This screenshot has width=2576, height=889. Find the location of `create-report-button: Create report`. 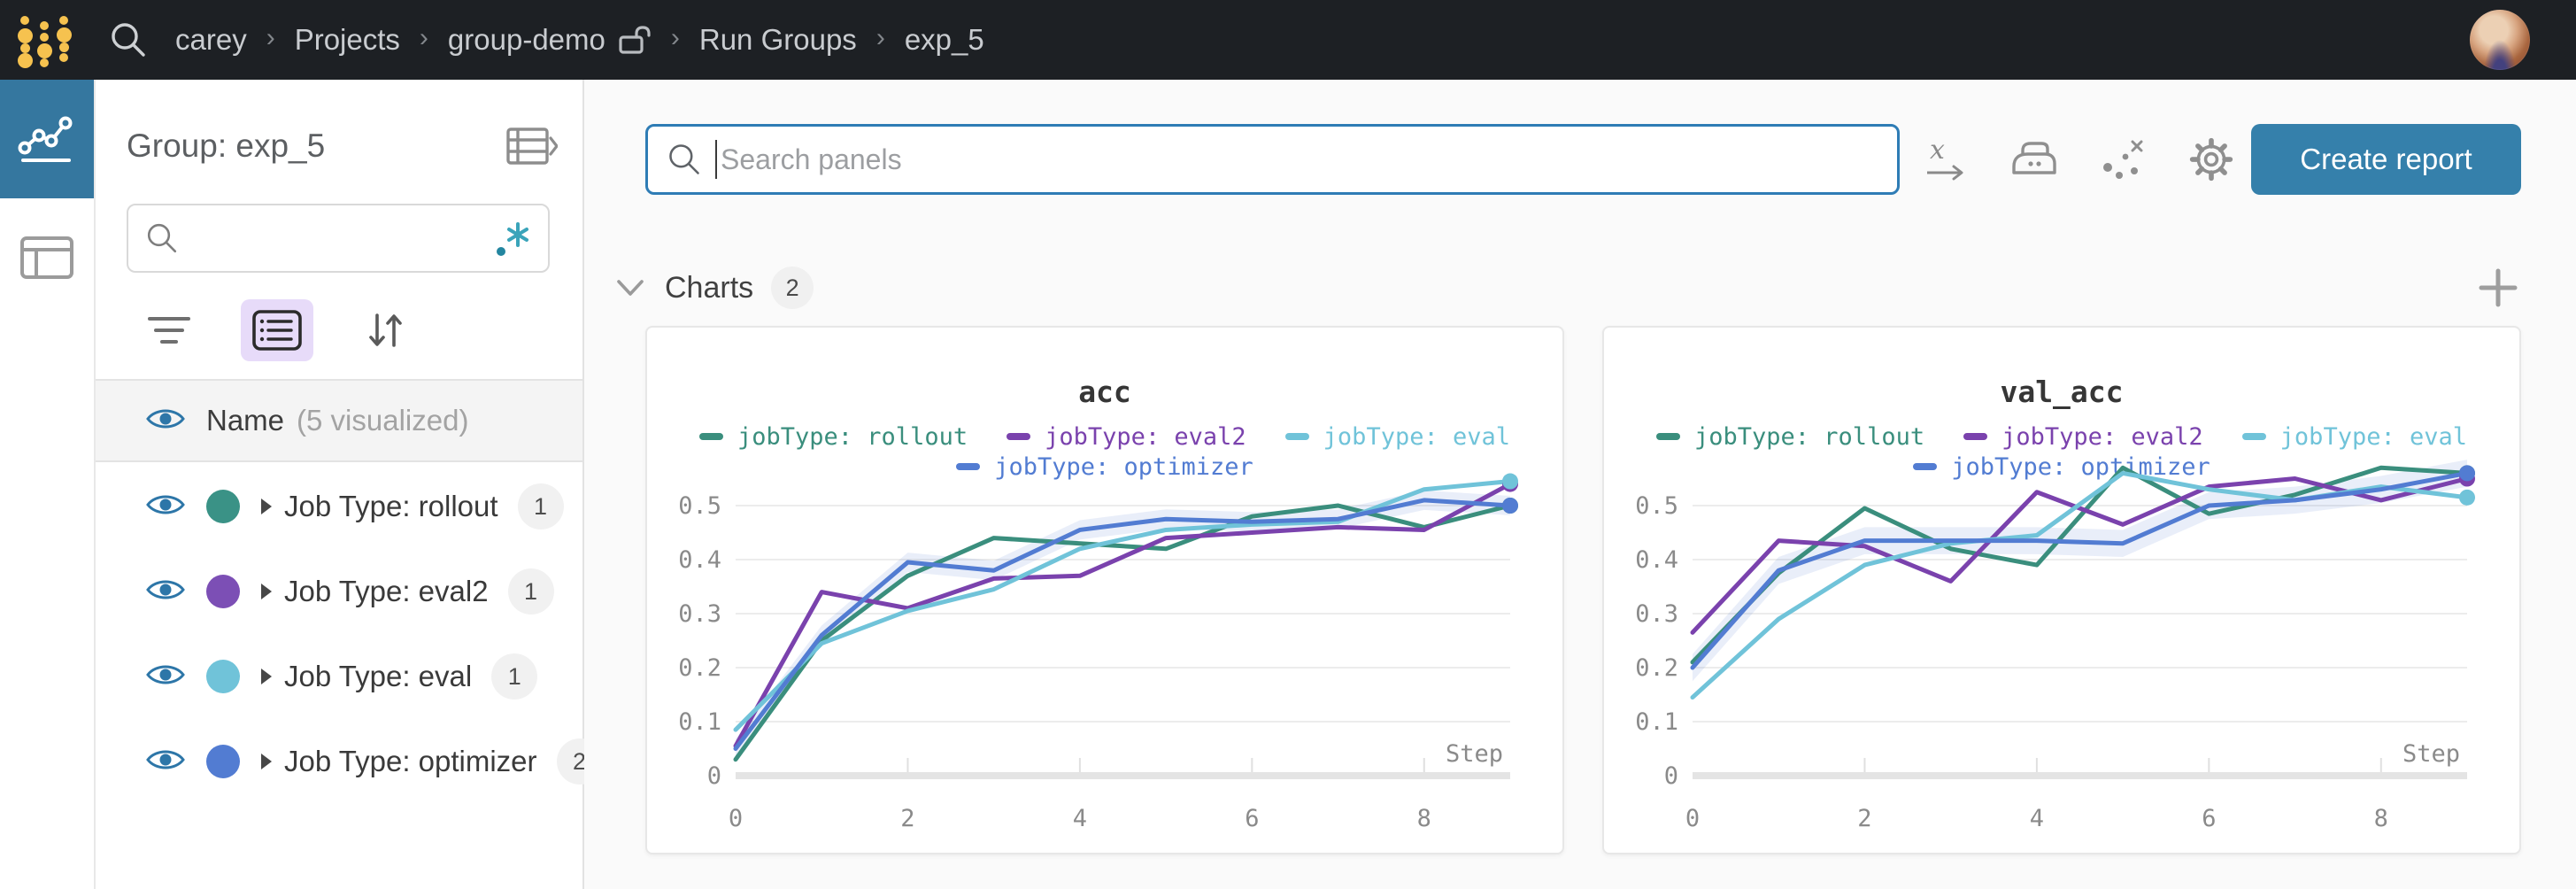

create-report-button: Create report is located at coordinates (2386, 159).